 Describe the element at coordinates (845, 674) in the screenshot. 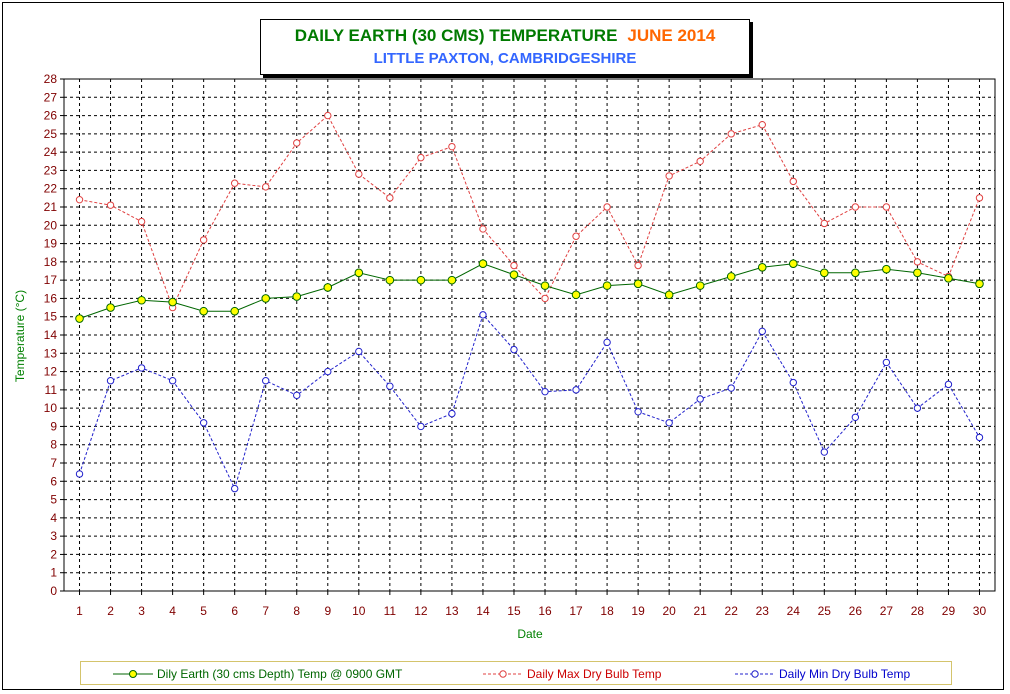

I see `legend-label-min: Daily Min Dry Bulb Temp` at that location.